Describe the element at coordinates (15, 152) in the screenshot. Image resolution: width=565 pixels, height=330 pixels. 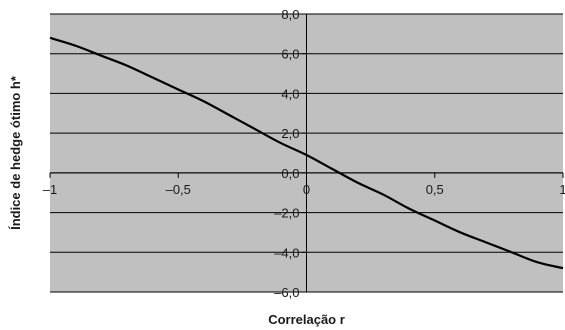
I see `y-axis-title: Índice de hedge ótimo h*` at that location.